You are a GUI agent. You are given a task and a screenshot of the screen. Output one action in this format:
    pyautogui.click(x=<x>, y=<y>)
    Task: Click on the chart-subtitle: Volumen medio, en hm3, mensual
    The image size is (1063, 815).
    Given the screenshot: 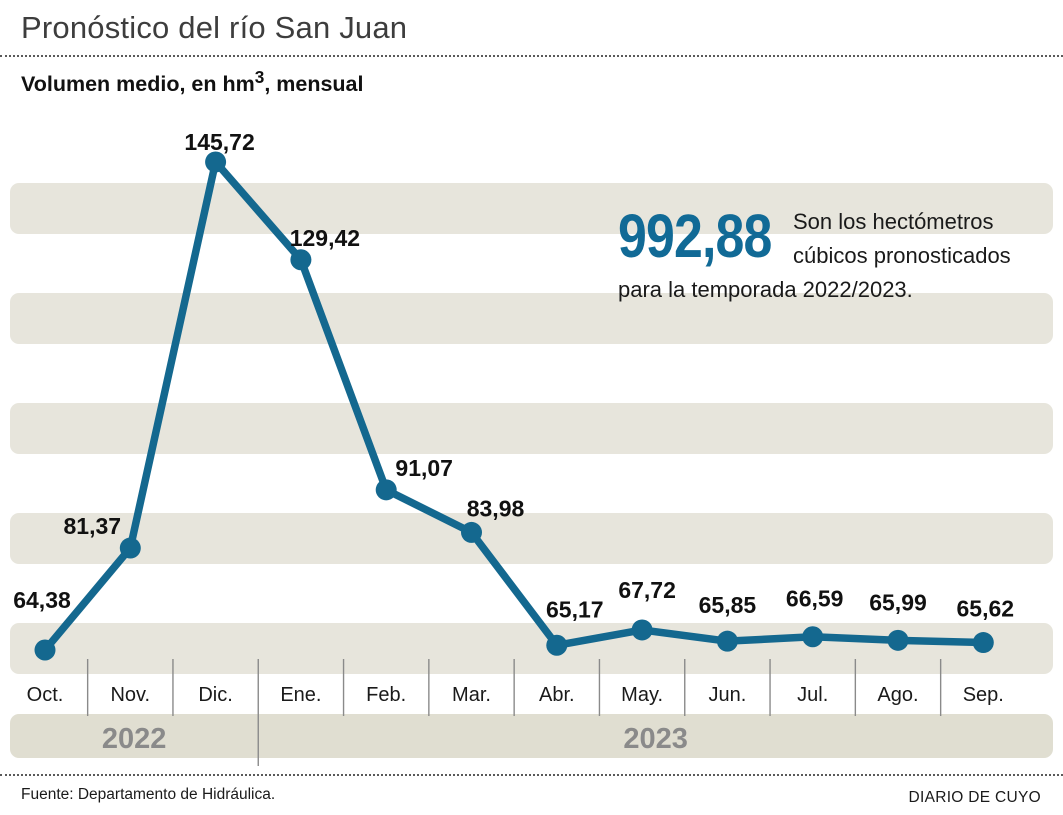 What is the action you would take?
    pyautogui.click(x=192, y=82)
    